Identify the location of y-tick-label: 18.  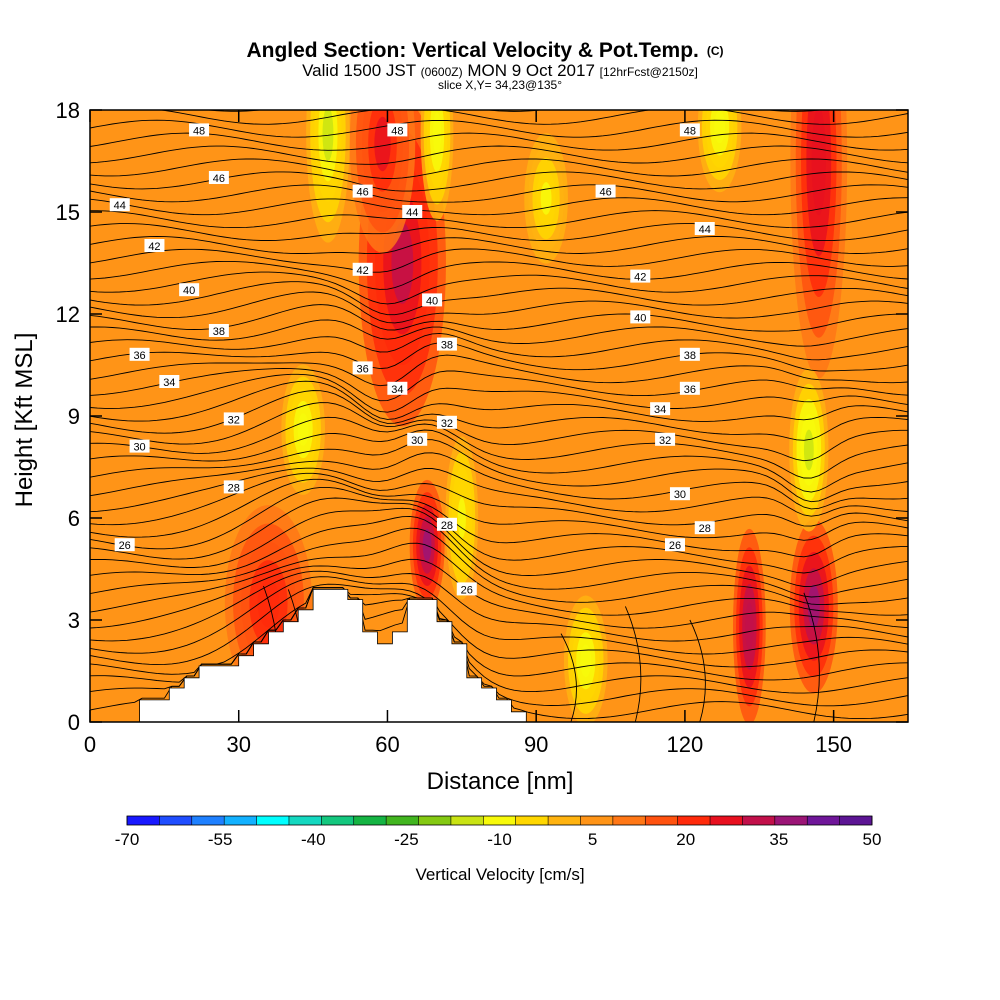
(68, 110).